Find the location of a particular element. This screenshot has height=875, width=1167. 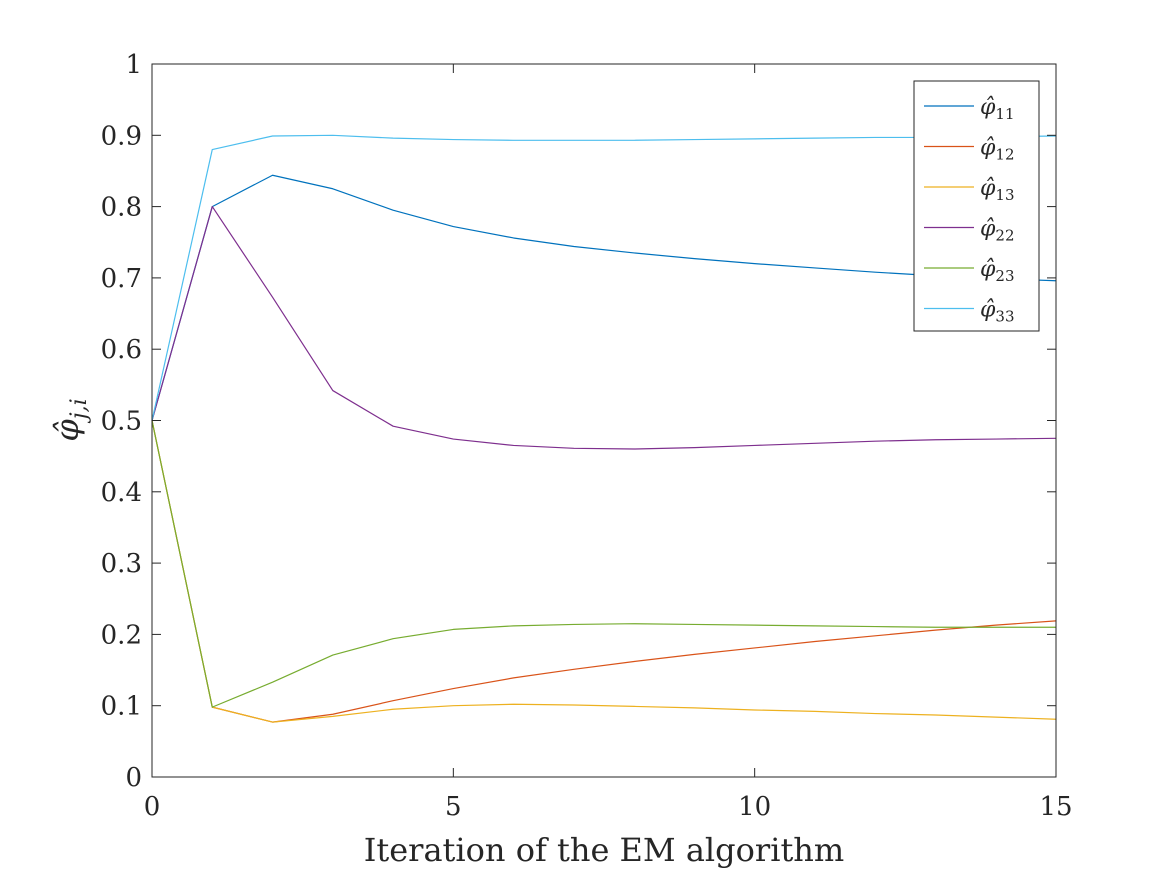

y-tick-label: 0.9 is located at coordinates (121, 136).